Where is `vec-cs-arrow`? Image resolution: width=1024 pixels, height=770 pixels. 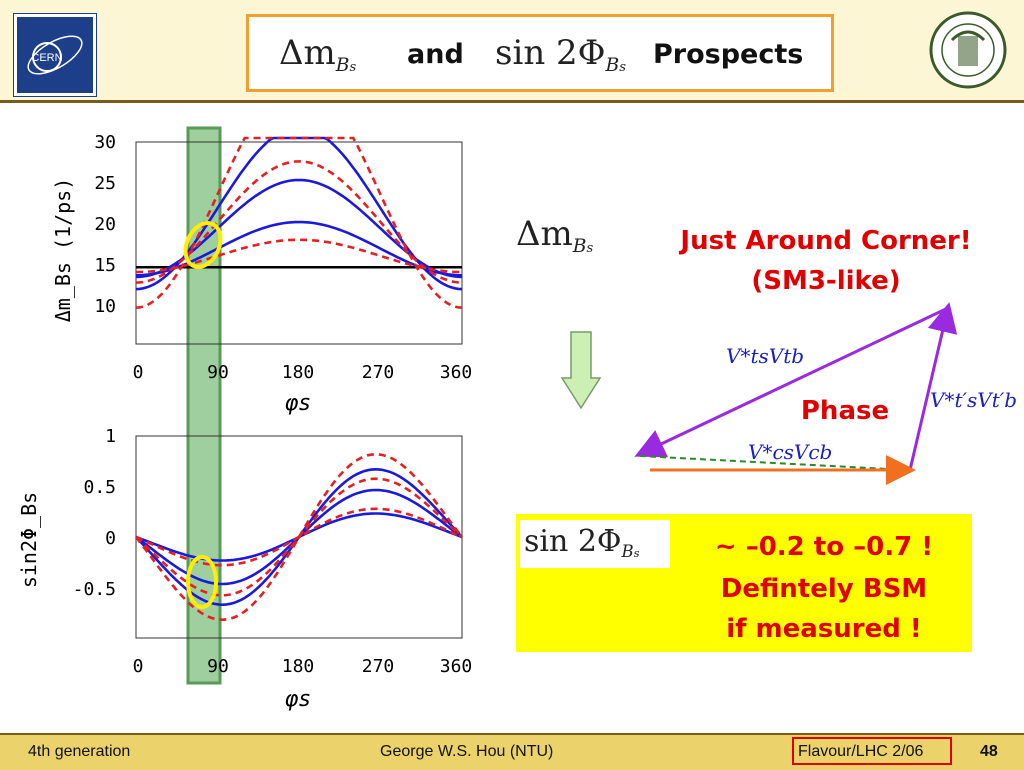
vec-cs-arrow is located at coordinates (775, 467).